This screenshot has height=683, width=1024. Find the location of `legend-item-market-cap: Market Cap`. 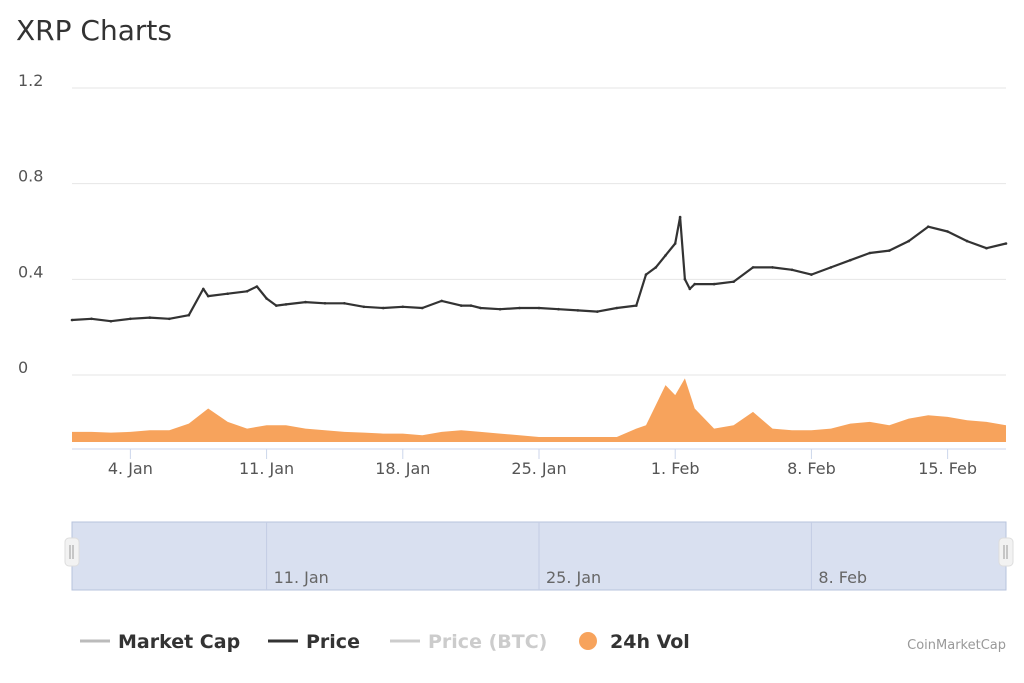

legend-item-market-cap: Market Cap is located at coordinates (160, 642).